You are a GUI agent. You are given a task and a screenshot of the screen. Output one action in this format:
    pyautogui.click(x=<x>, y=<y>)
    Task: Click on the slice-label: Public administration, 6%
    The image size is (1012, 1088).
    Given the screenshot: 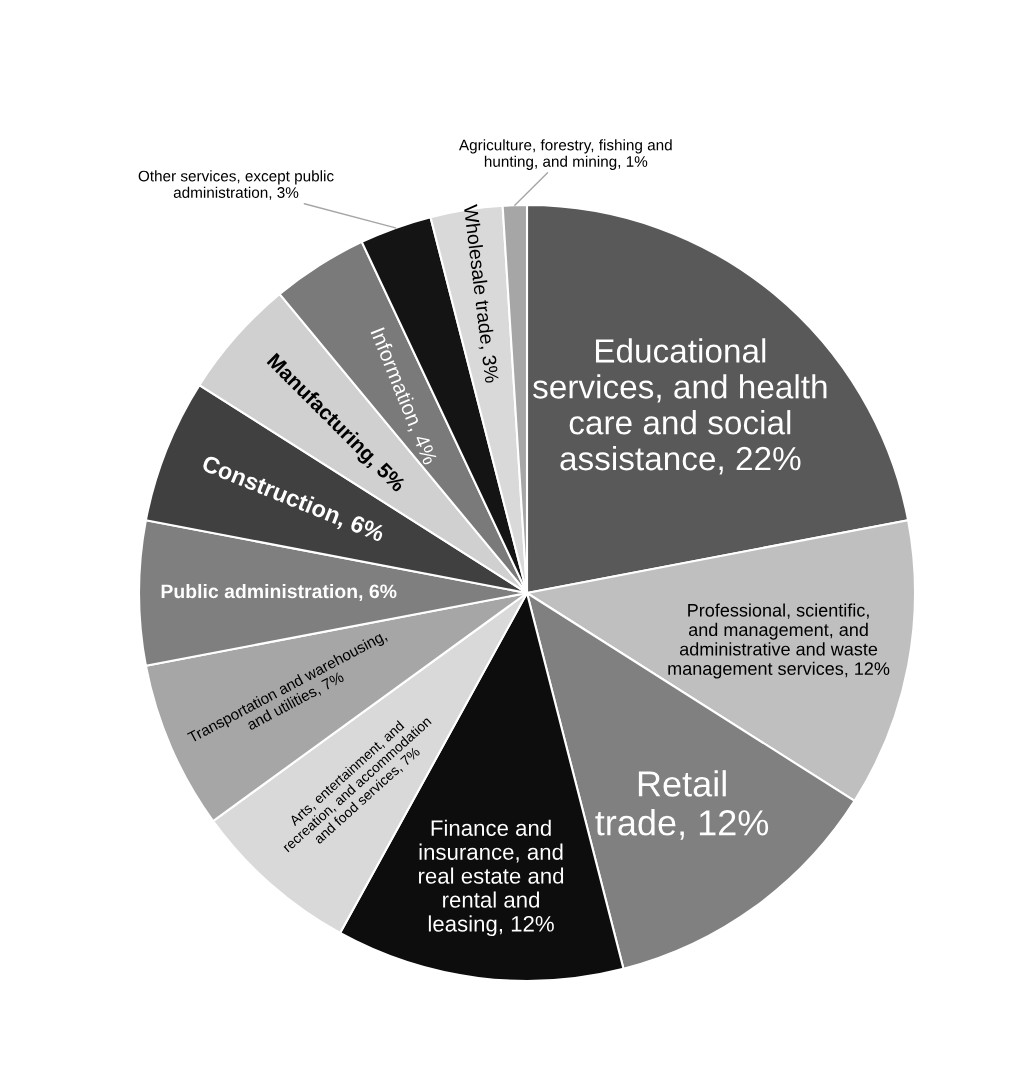 What is the action you would take?
    pyautogui.click(x=279, y=592)
    